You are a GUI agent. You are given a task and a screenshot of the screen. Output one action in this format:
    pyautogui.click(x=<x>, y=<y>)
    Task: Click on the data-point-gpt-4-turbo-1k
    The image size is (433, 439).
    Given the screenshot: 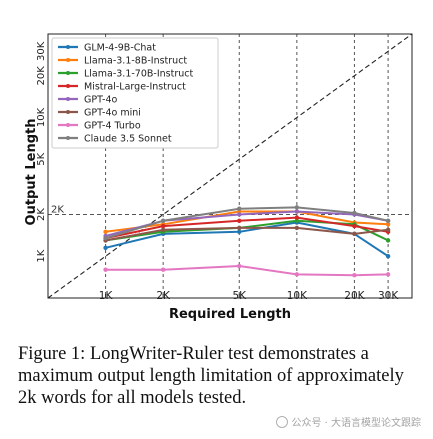 What is the action you would take?
    pyautogui.click(x=105, y=269)
    